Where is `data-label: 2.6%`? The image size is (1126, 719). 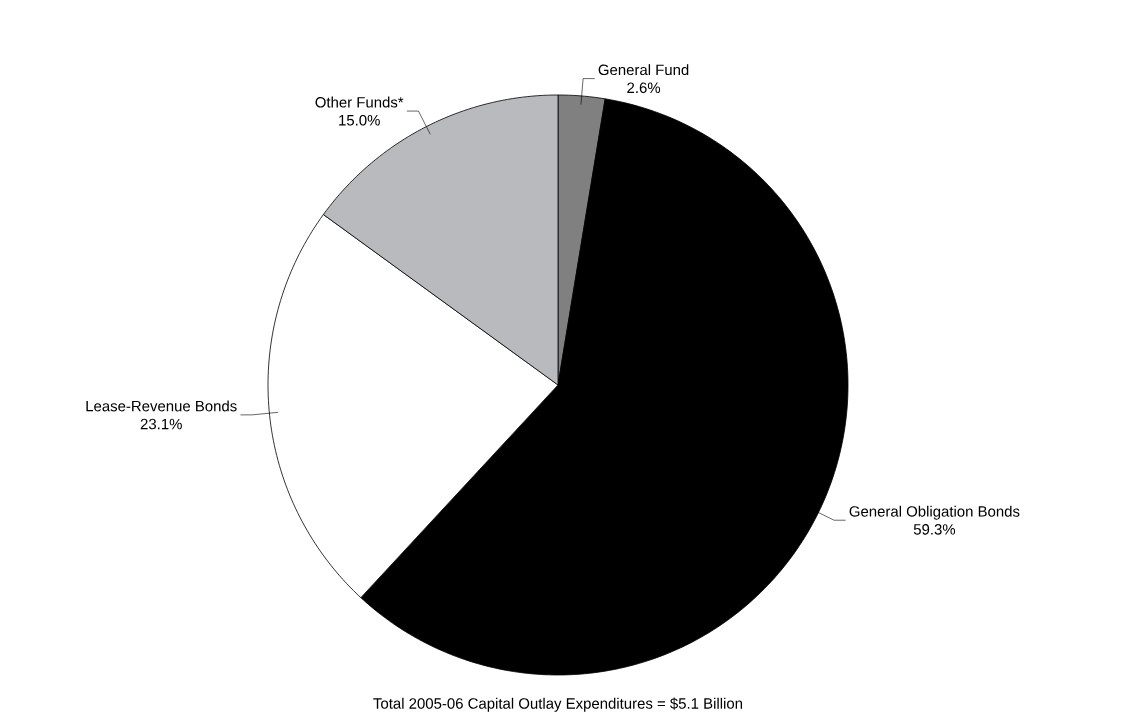
data-label: 2.6% is located at coordinates (644, 88).